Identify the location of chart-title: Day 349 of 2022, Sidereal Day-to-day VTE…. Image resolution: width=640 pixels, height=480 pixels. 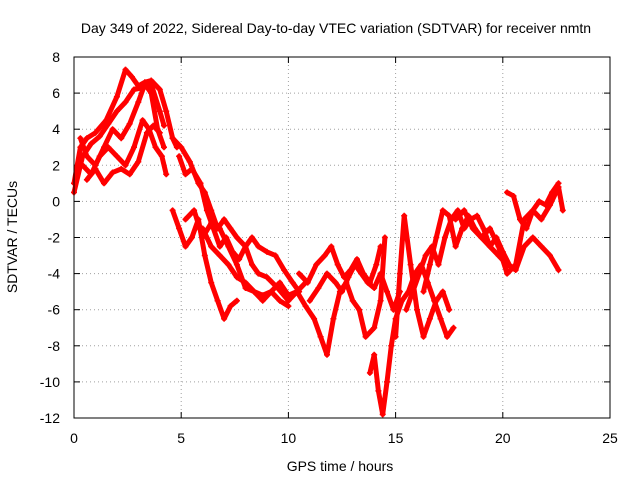
(336, 28).